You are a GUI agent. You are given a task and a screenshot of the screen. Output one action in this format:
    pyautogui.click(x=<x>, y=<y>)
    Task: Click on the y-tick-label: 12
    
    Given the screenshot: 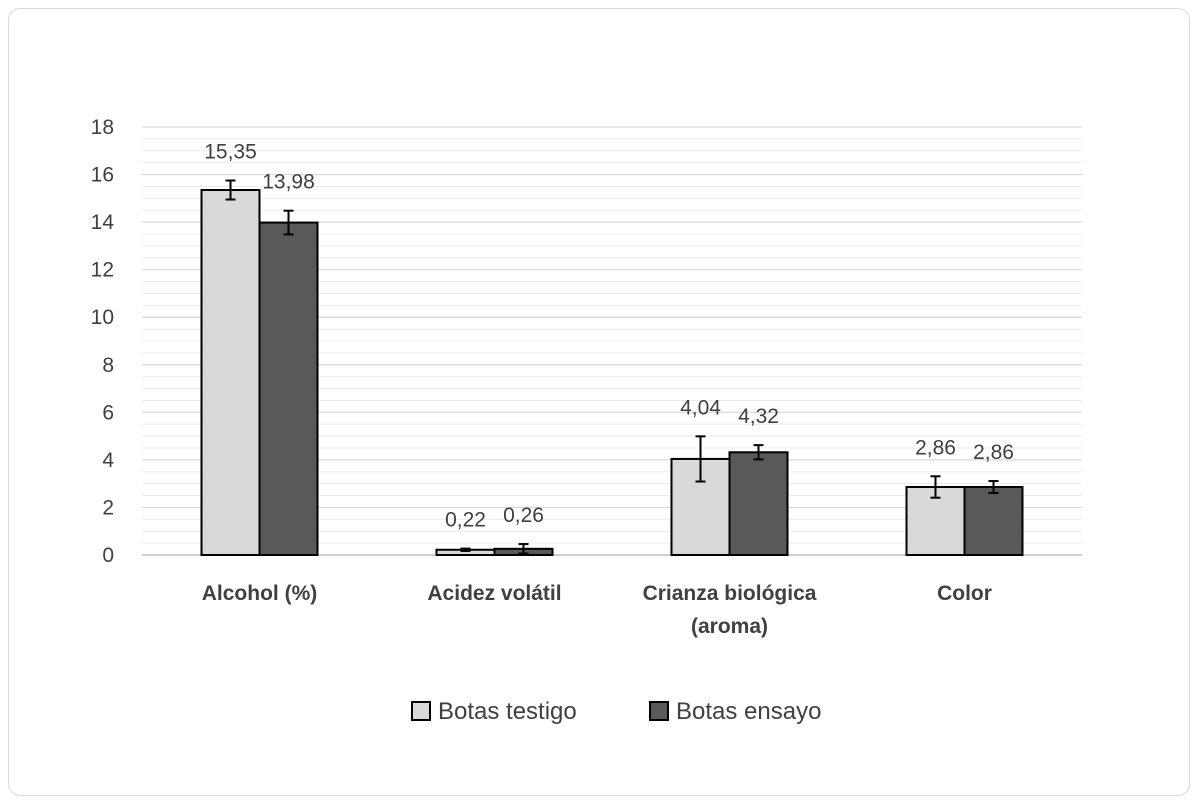 What is the action you would take?
    pyautogui.click(x=102, y=270)
    